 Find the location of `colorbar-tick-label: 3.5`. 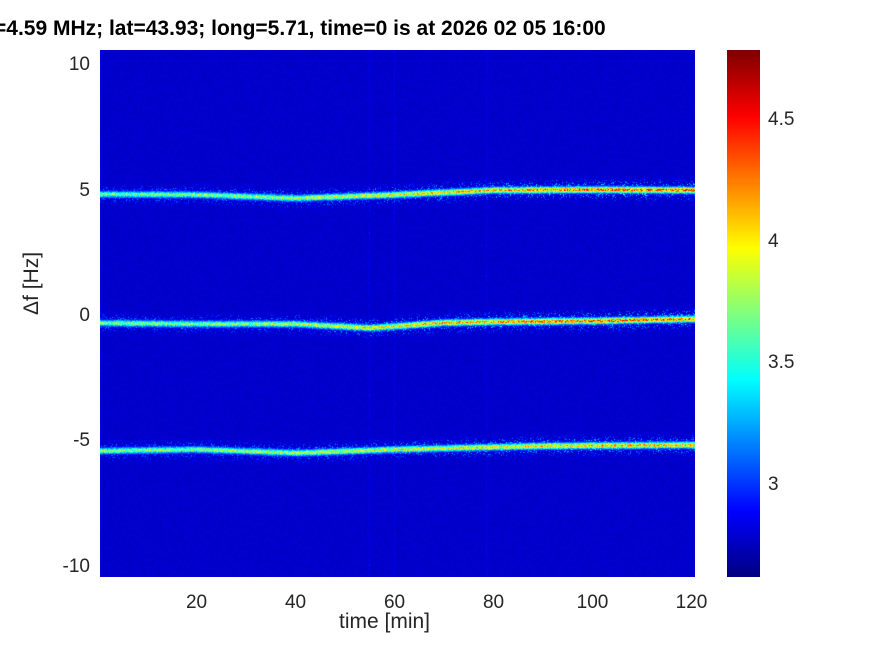

colorbar-tick-label: 3.5 is located at coordinates (781, 363).